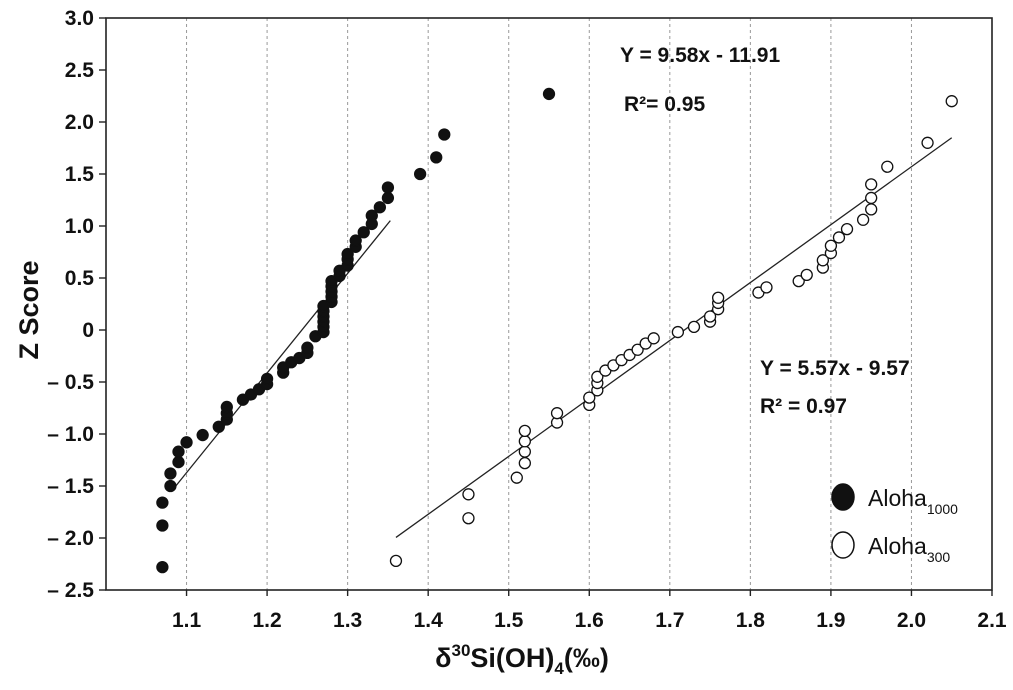 Image resolution: width=1013 pixels, height=690 pixels. What do you see at coordinates (835, 368) in the screenshot?
I see `fit-equation-aloha300: Y = 5.57x - 9.57` at bounding box center [835, 368].